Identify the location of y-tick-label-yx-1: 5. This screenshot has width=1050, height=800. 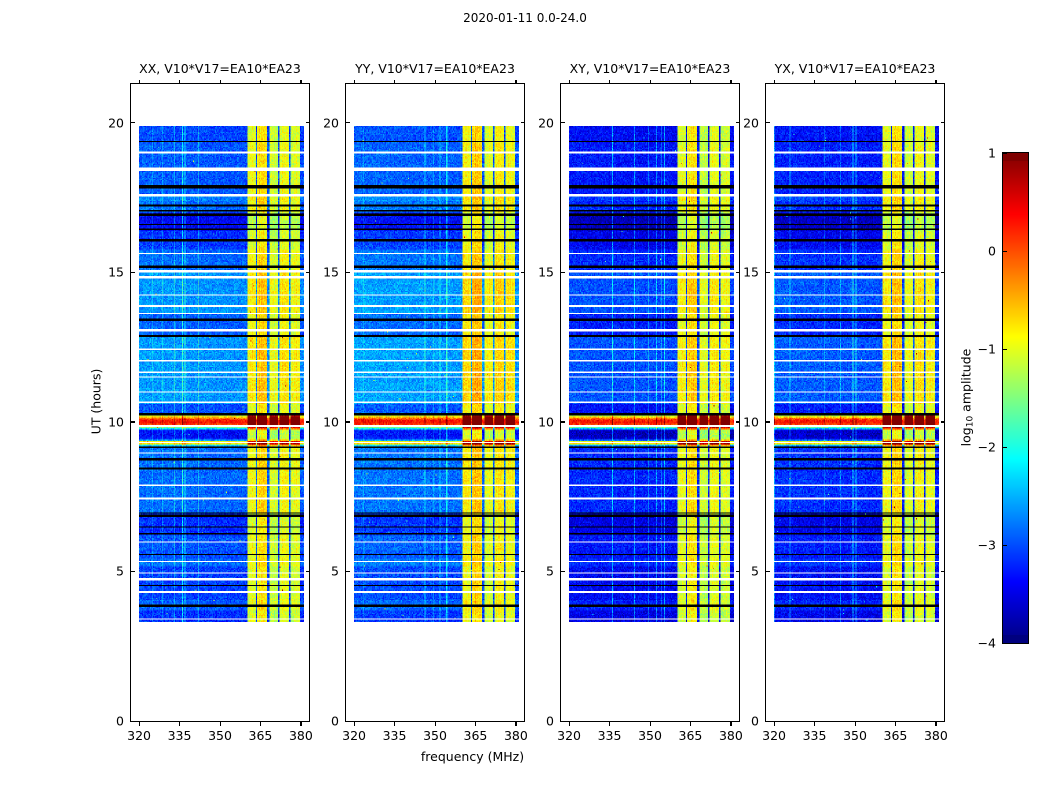
(755, 571).